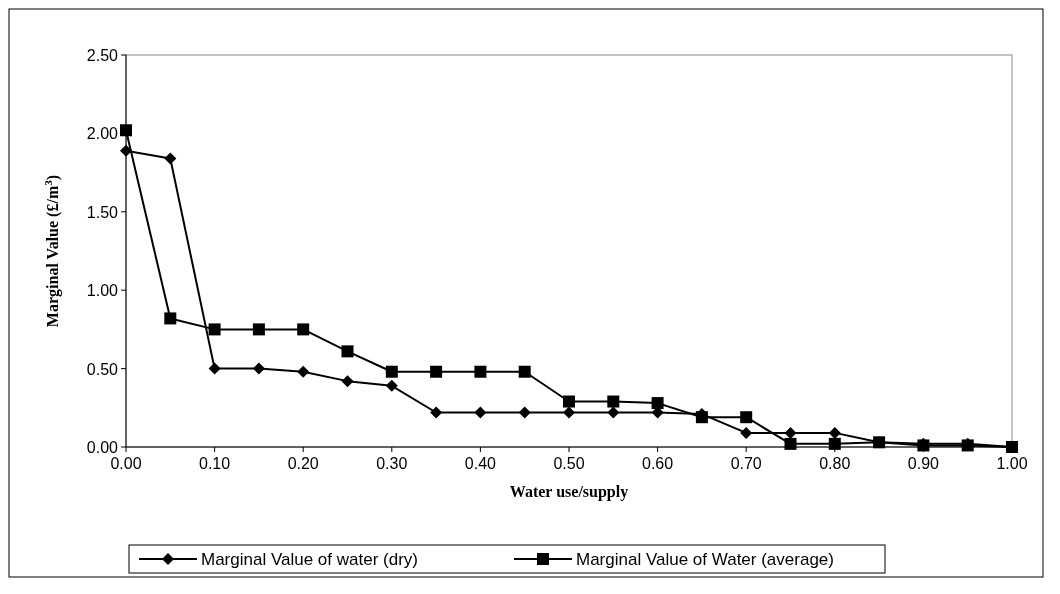 Image resolution: width=1060 pixels, height=594 pixels. What do you see at coordinates (1012, 463) in the screenshot?
I see `x-tick-label: 1.00` at bounding box center [1012, 463].